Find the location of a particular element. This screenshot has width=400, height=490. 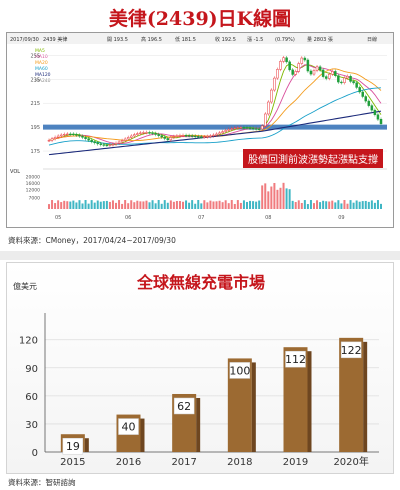

bar-source: 資料來源：智研諮詢 is located at coordinates (42, 482).